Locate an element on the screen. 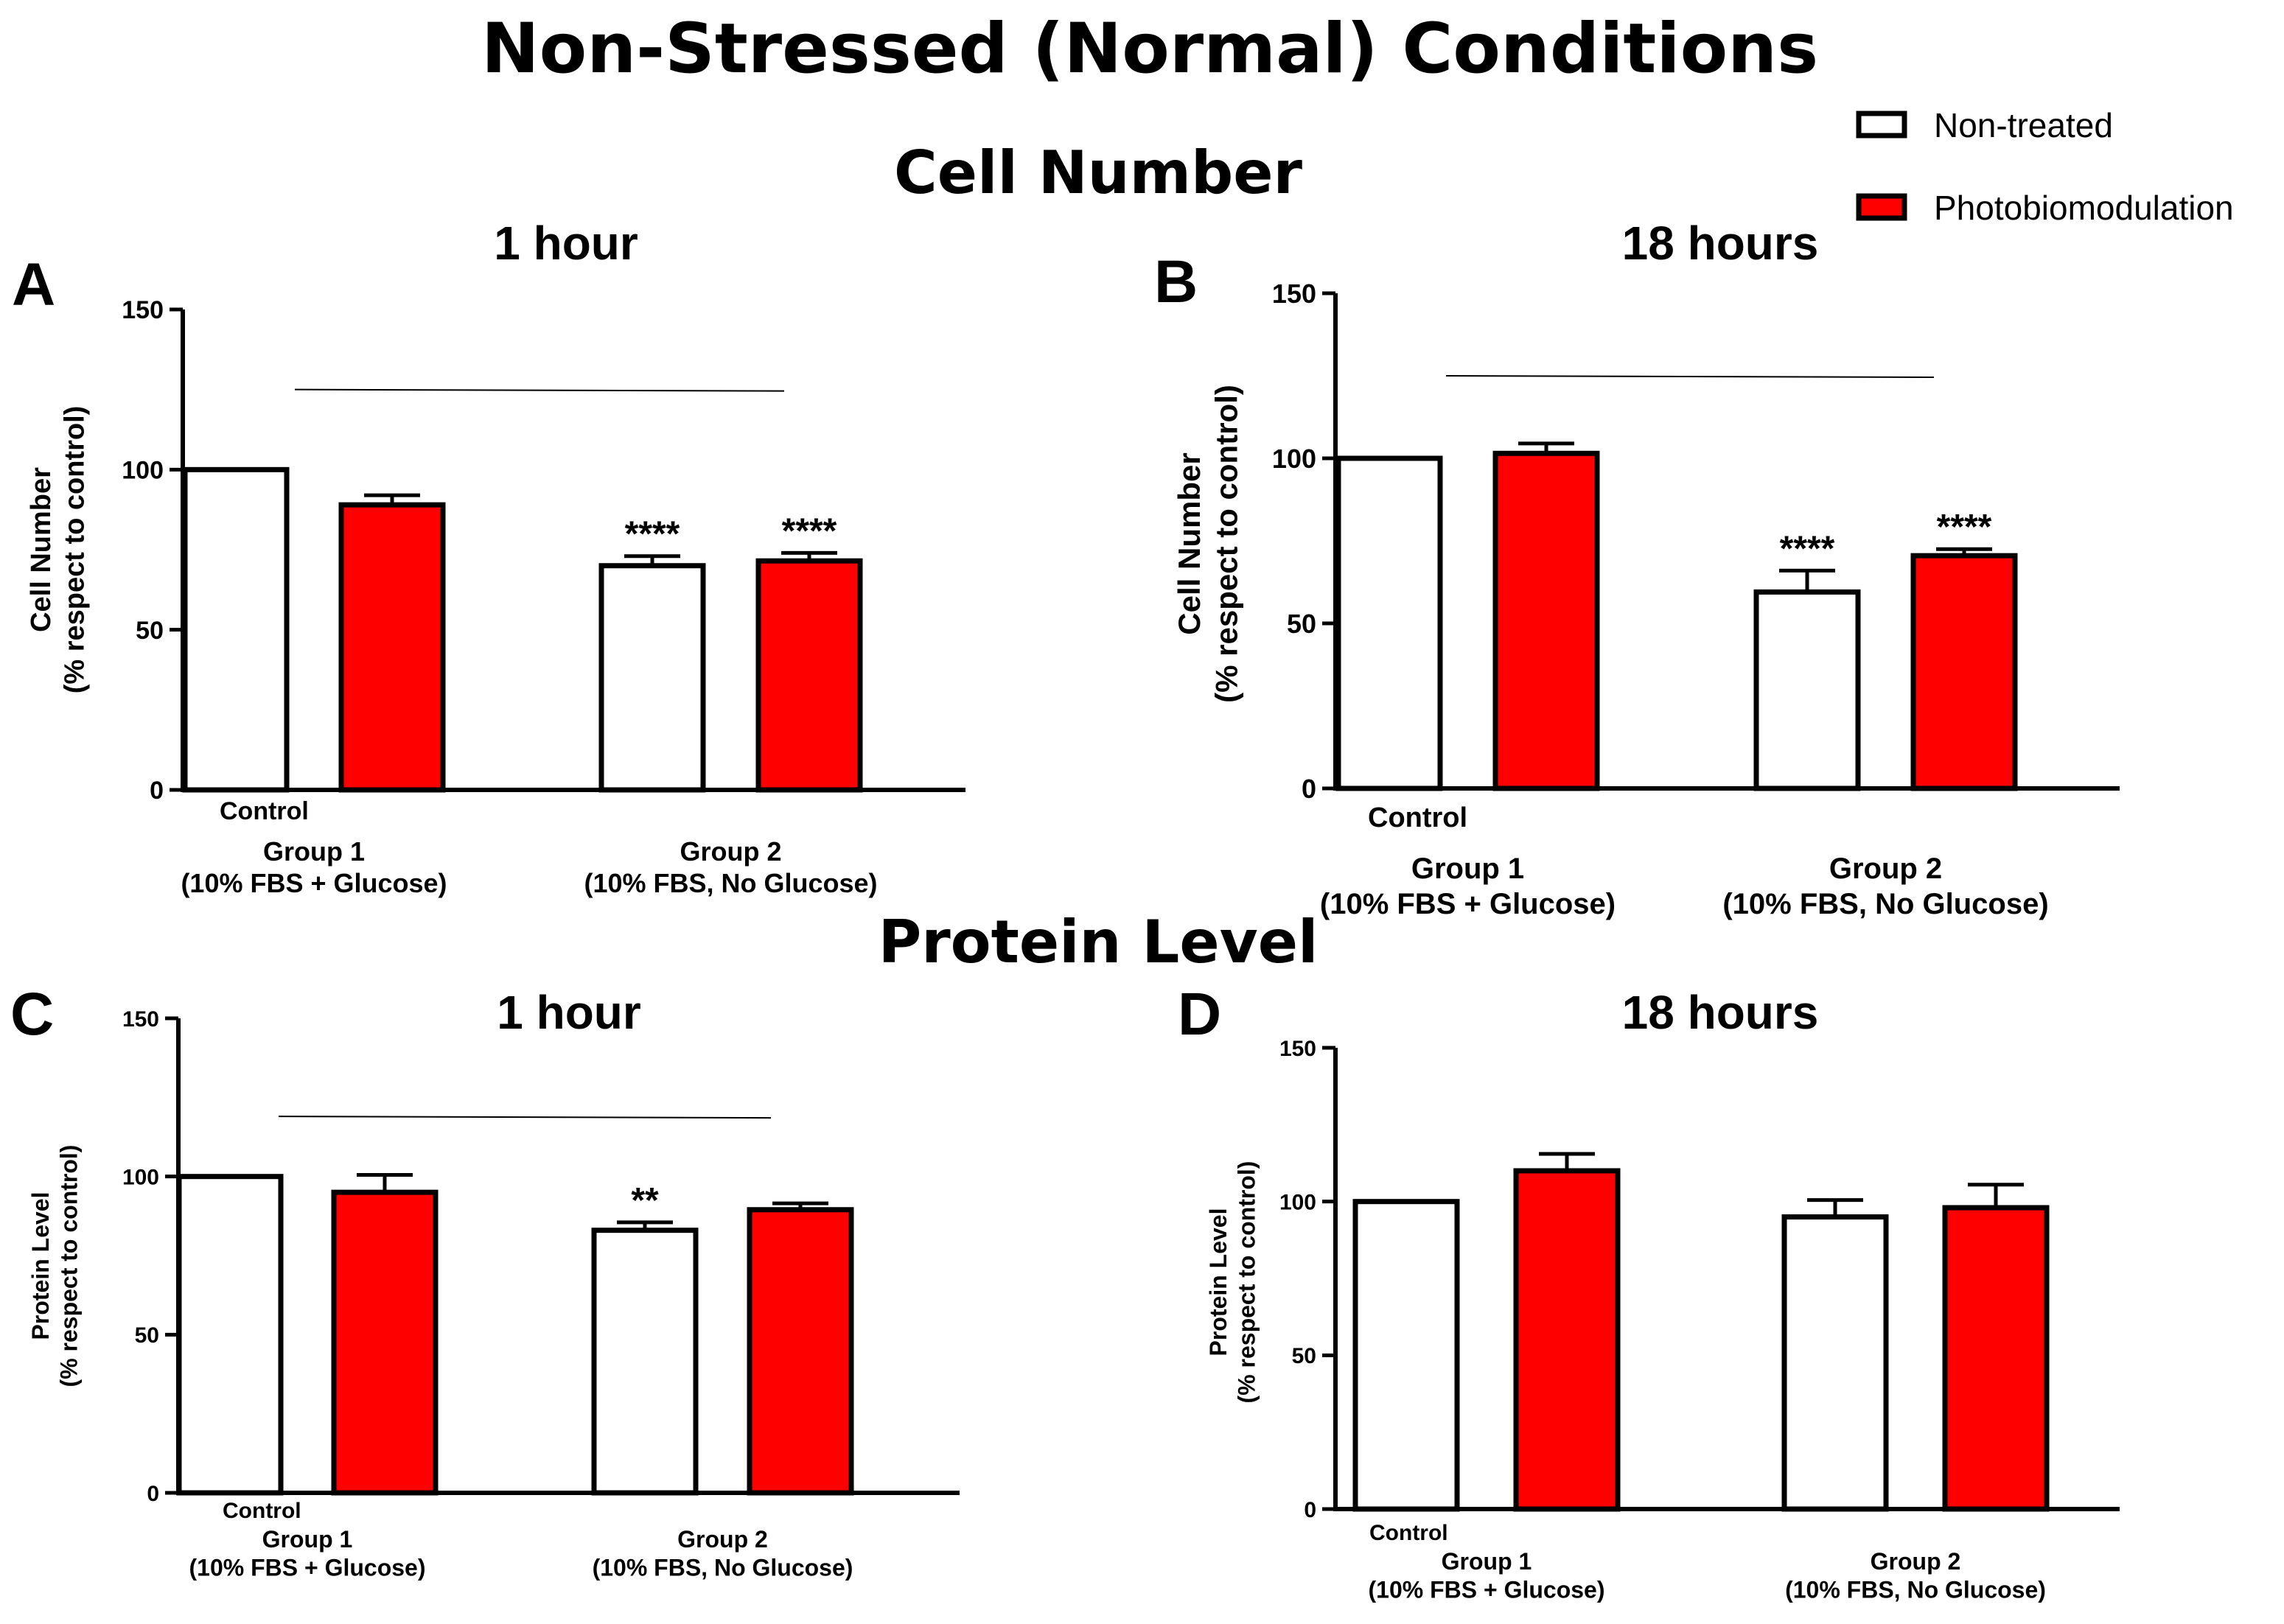 The width and height of the screenshot is (2284, 1624). legend: Non-treated Photobiomodulation is located at coordinates (2045, 166).